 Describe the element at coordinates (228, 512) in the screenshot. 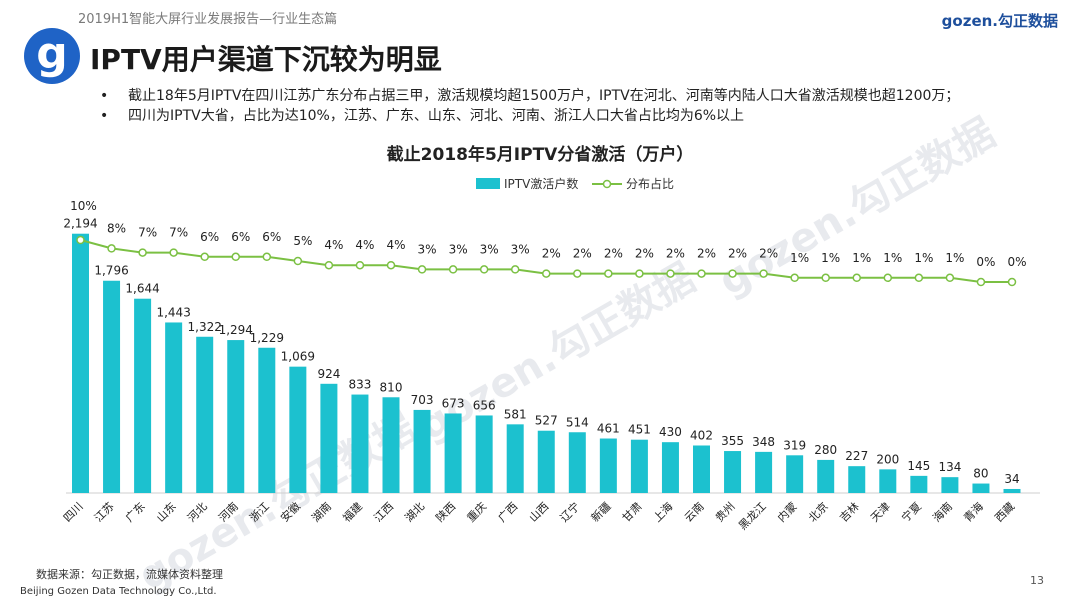

I see `x-tick-label: 河南` at that location.